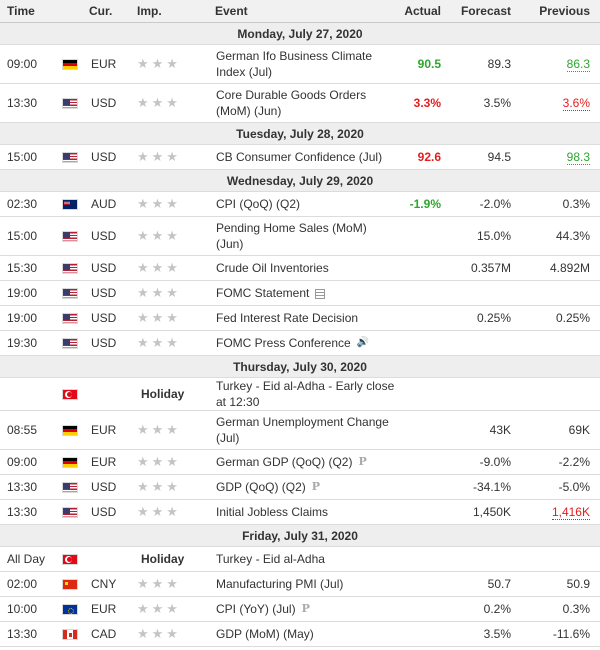 This screenshot has width=600, height=650. I want to click on previous-value: 3.6%, so click(576, 103).